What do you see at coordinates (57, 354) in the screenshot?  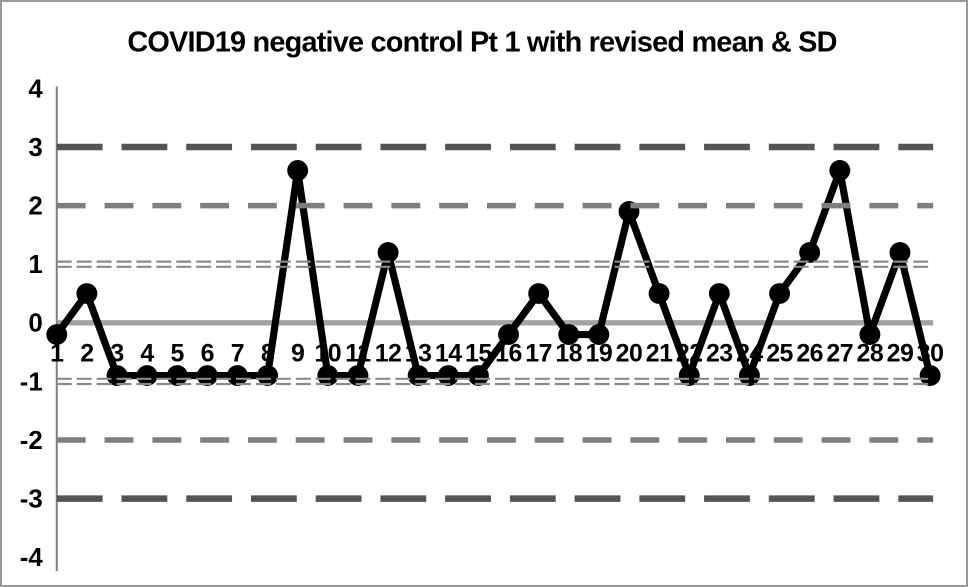 I see `x-tick-label: 1` at bounding box center [57, 354].